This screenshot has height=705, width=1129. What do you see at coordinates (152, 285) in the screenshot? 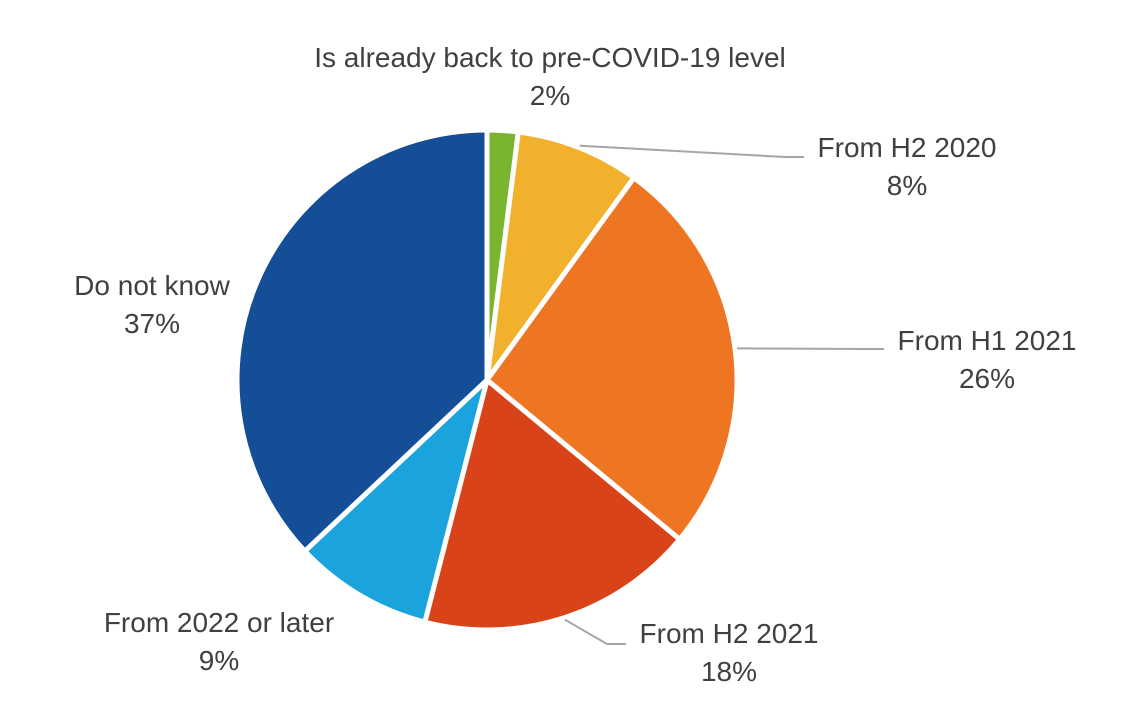
I see `slice-label-do-not-know: Do not know` at bounding box center [152, 285].